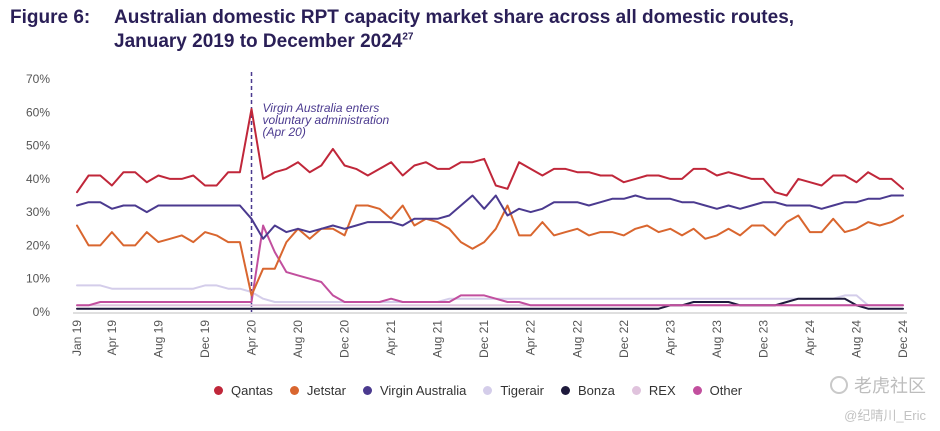 The height and width of the screenshot is (431, 940). Describe the element at coordinates (438, 339) in the screenshot. I see `x-tick-label: Aug 21` at that location.